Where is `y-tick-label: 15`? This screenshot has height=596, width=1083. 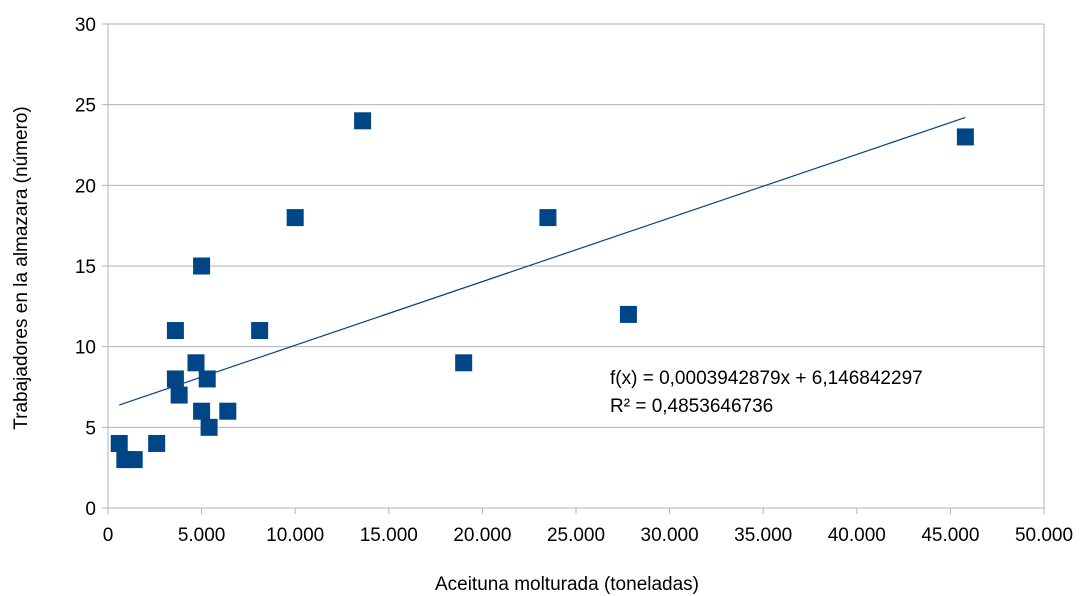
y-tick-label: 15 is located at coordinates (85, 267).